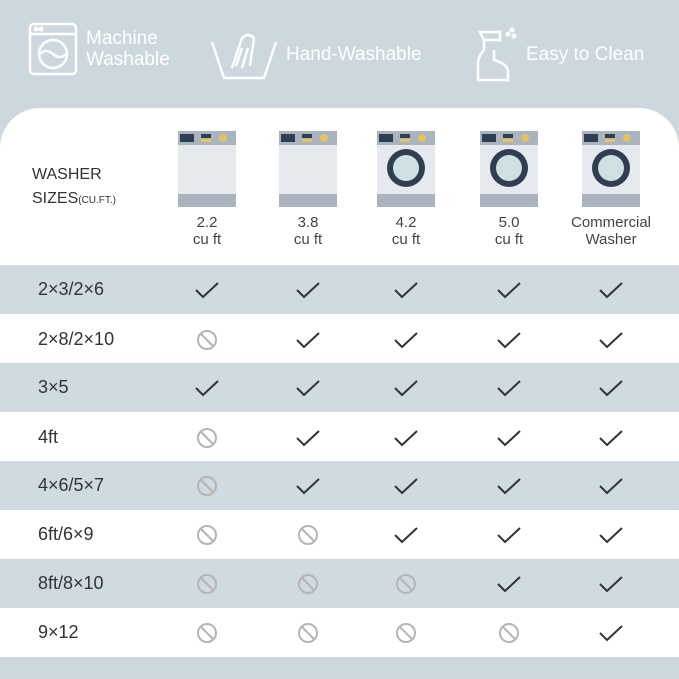  Describe the element at coordinates (496, 54) in the screenshot. I see `spray-bottle-icon` at that location.